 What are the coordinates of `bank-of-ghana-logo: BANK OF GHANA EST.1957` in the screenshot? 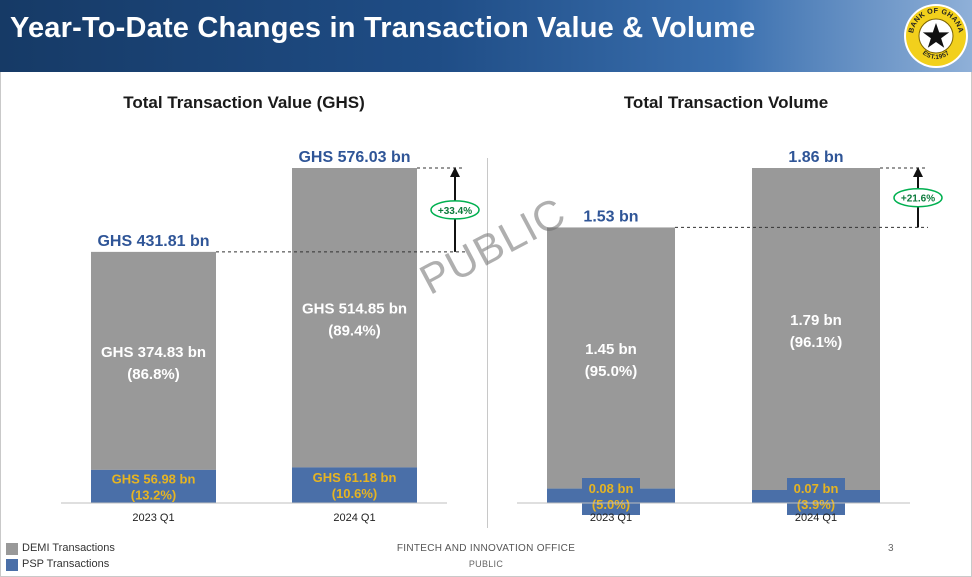 It's located at (936, 36).